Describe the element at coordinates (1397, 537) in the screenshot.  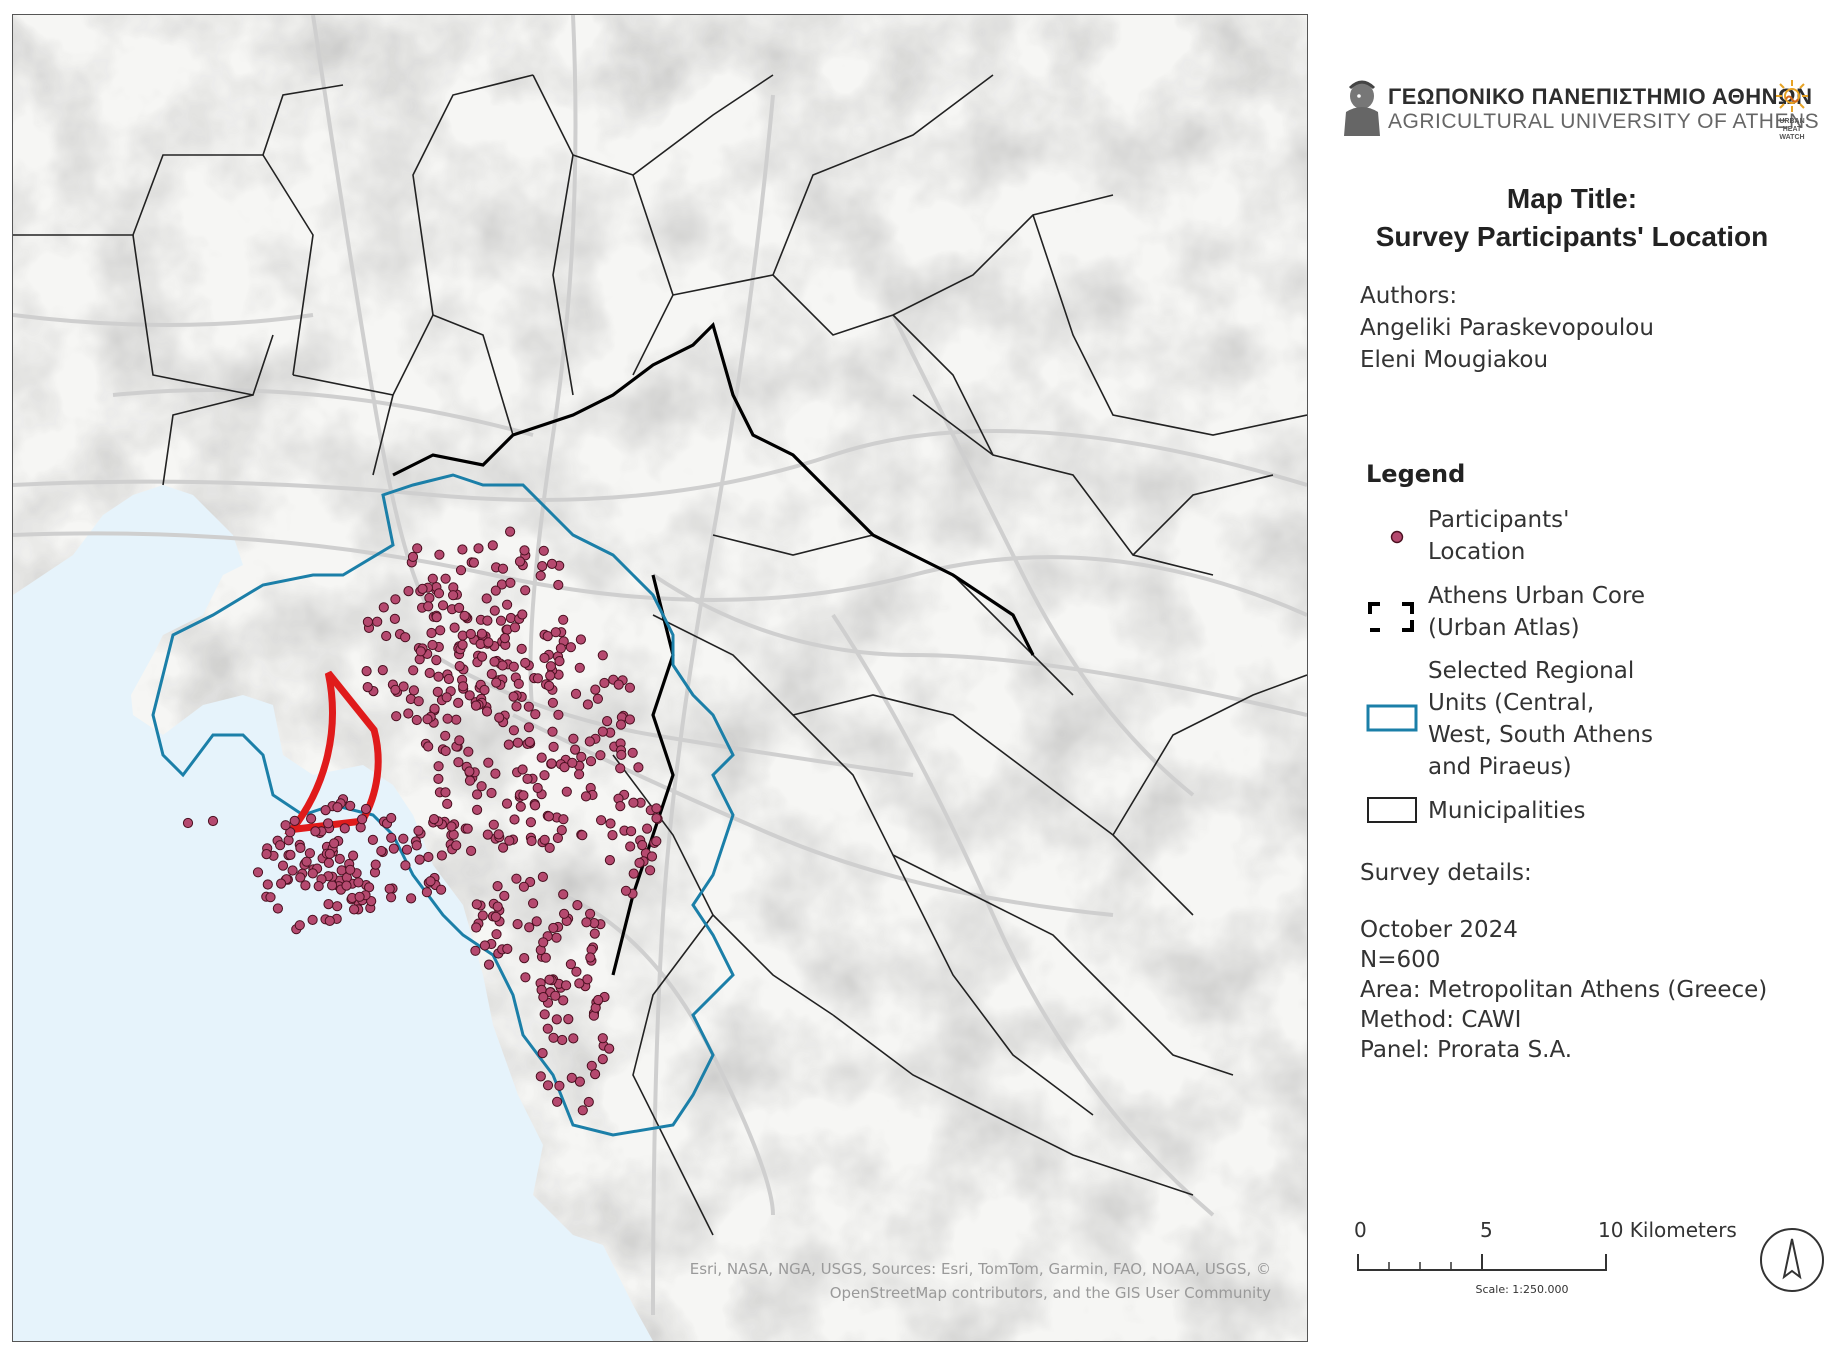
I see `legend-symbol-participants` at that location.